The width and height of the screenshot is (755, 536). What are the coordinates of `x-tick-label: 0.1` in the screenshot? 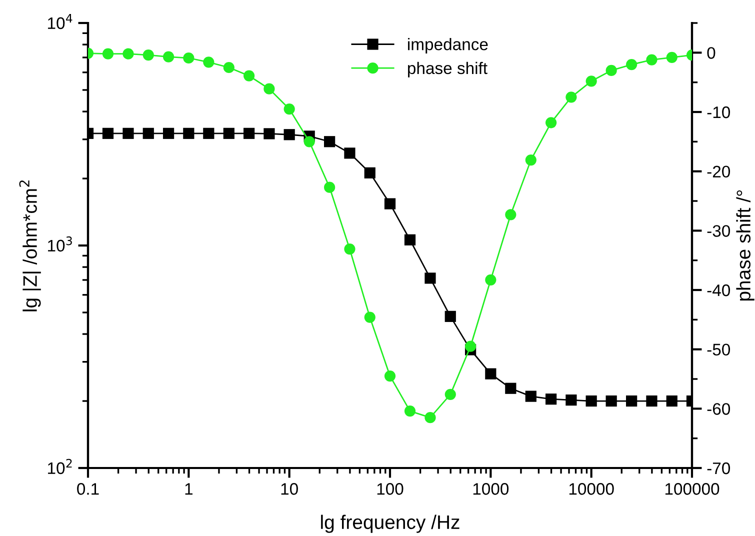 It's located at (88, 489).